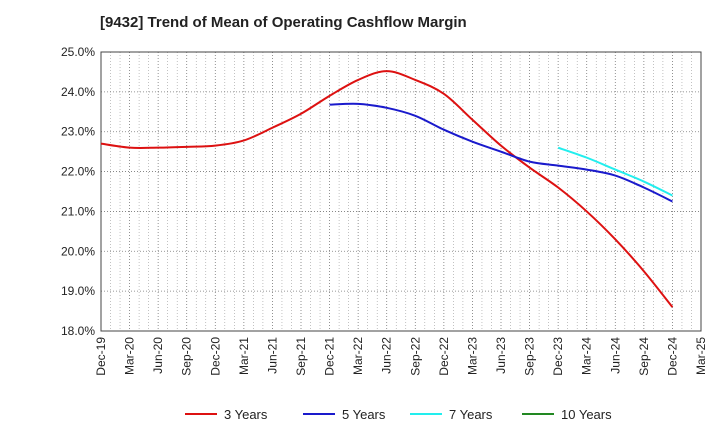 This screenshot has width=720, height=440. What do you see at coordinates (558, 356) in the screenshot?
I see `x-tick-label: Dec-23` at bounding box center [558, 356].